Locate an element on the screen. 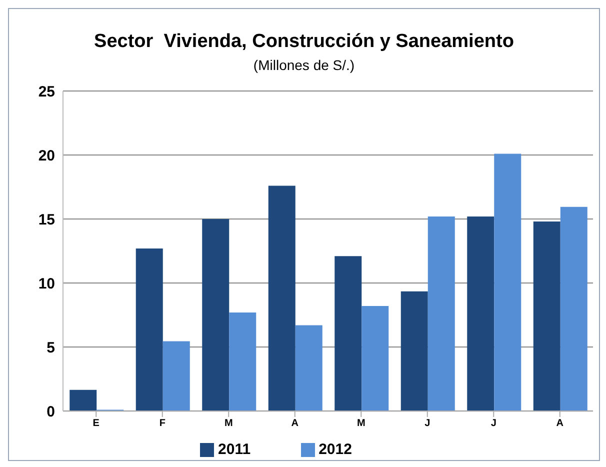 This screenshot has height=467, width=606. y-tick-label: 25 is located at coordinates (46, 91).